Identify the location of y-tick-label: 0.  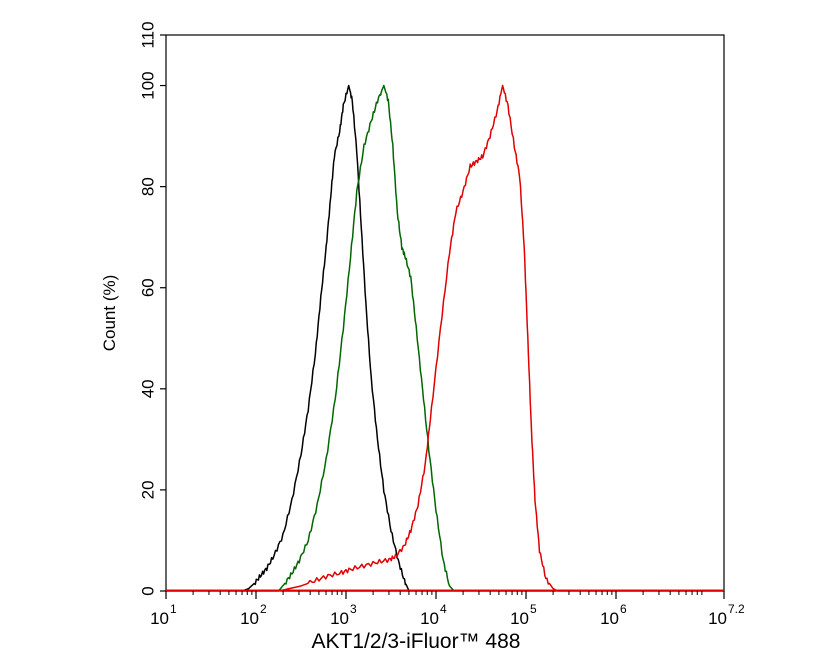
(148, 590).